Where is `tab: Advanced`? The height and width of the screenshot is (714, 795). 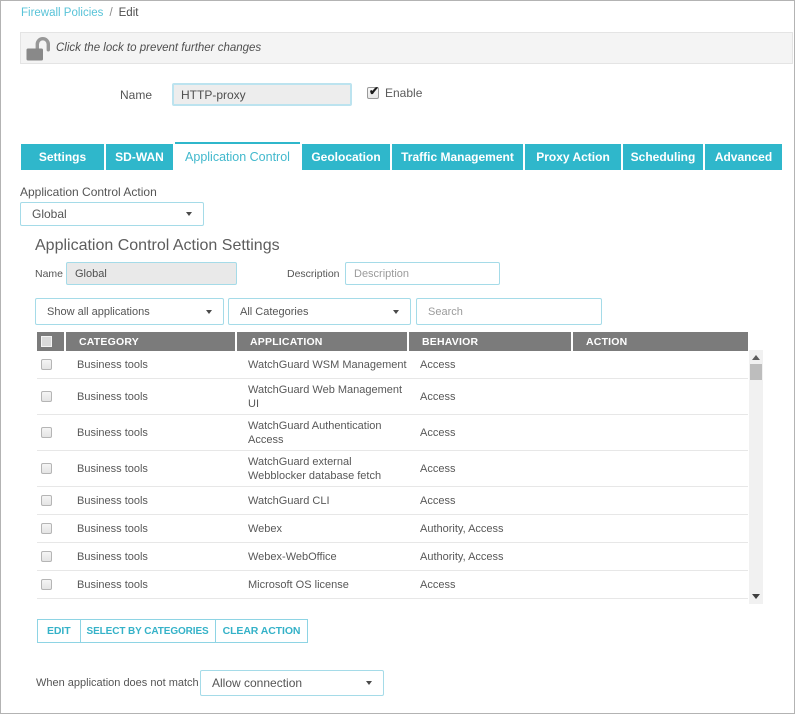
tab: Advanced is located at coordinates (743, 157).